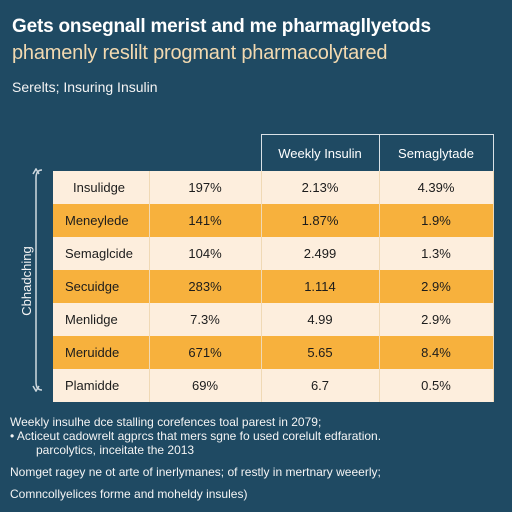  I want to click on row-value-3: 1.9%, so click(436, 220).